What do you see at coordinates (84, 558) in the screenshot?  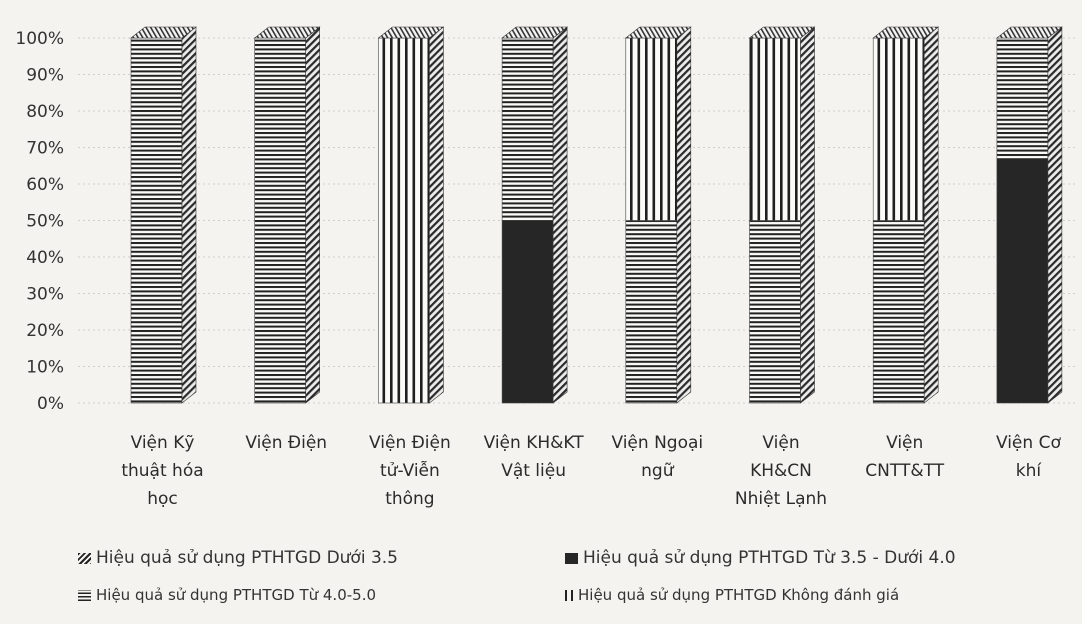 I see `diagonal-hatch-icon` at bounding box center [84, 558].